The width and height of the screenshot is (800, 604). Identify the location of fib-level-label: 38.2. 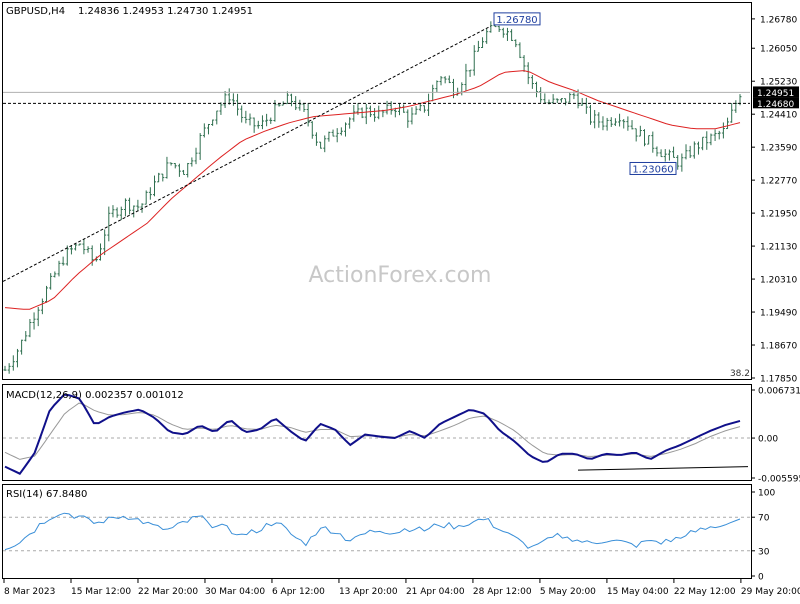
(740, 374).